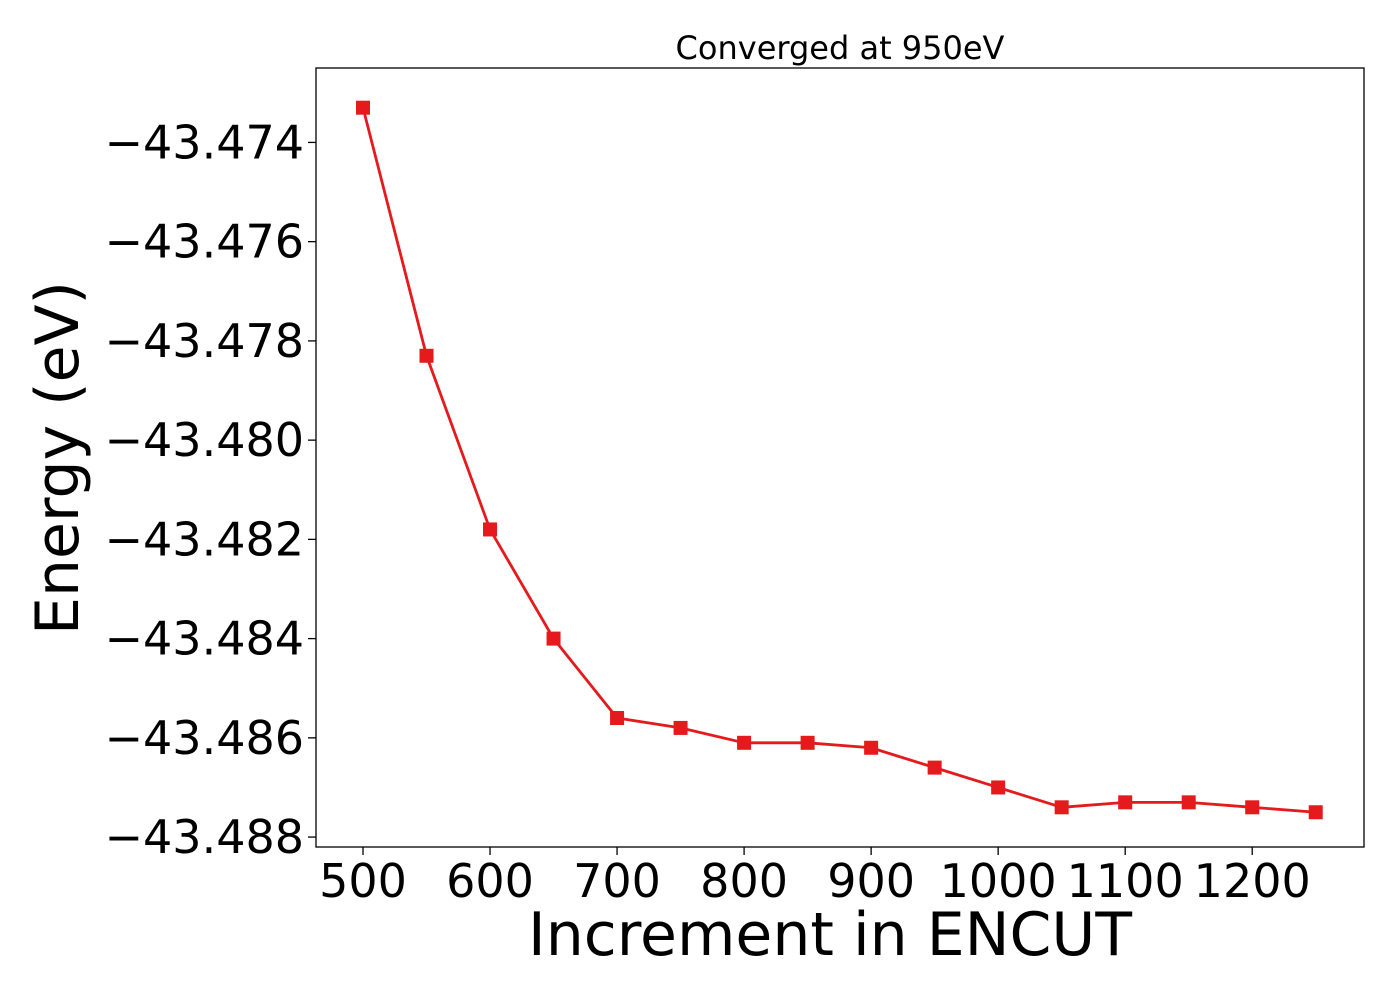 Image resolution: width=1400 pixels, height=1000 pixels. I want to click on x-axis-label: Increment in ENCUT, so click(830, 935).